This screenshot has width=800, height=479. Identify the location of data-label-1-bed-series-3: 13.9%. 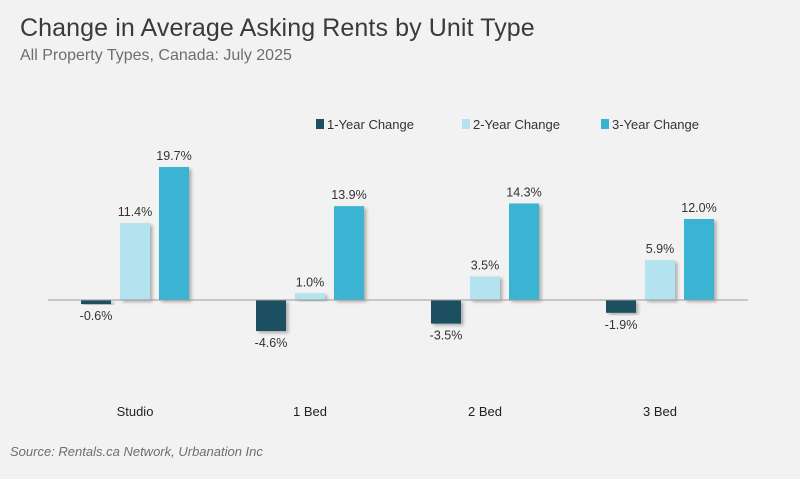
(348, 195).